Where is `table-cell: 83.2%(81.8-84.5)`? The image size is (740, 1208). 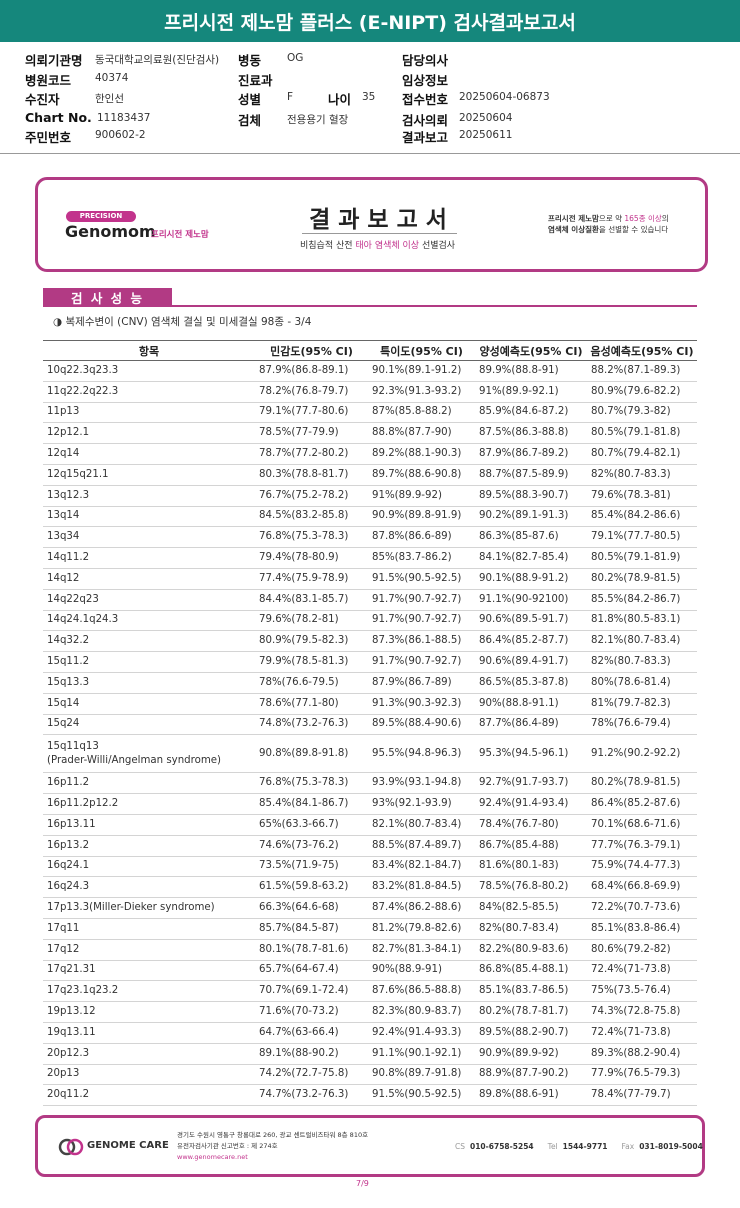
table-cell: 83.2%(81.8-84.5) is located at coordinates (421, 887).